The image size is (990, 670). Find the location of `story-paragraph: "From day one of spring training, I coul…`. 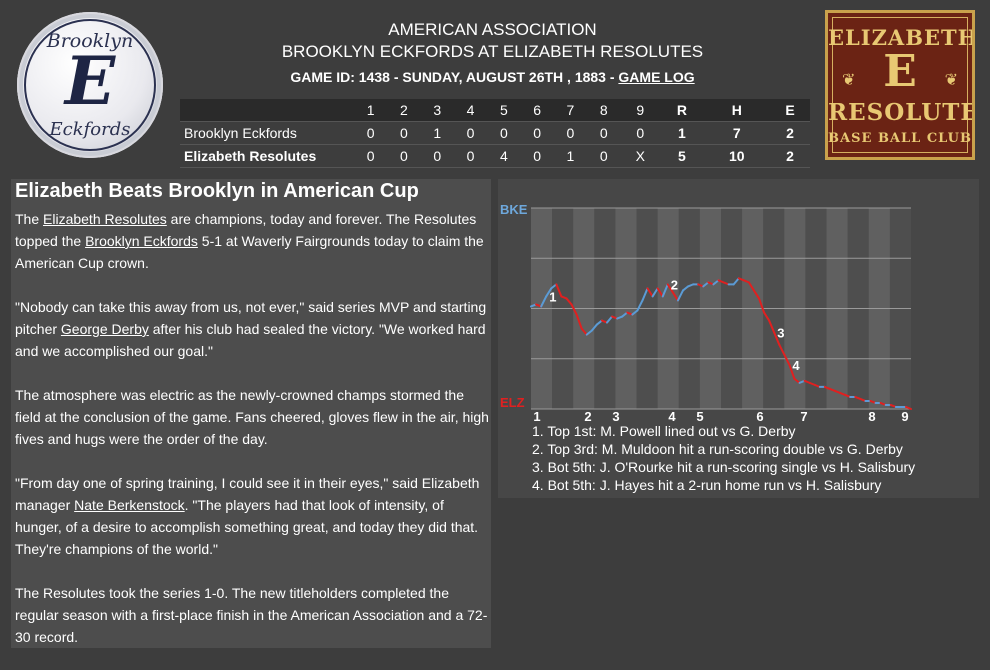

story-paragraph: "From day one of spring training, I coul… is located at coordinates (252, 516).